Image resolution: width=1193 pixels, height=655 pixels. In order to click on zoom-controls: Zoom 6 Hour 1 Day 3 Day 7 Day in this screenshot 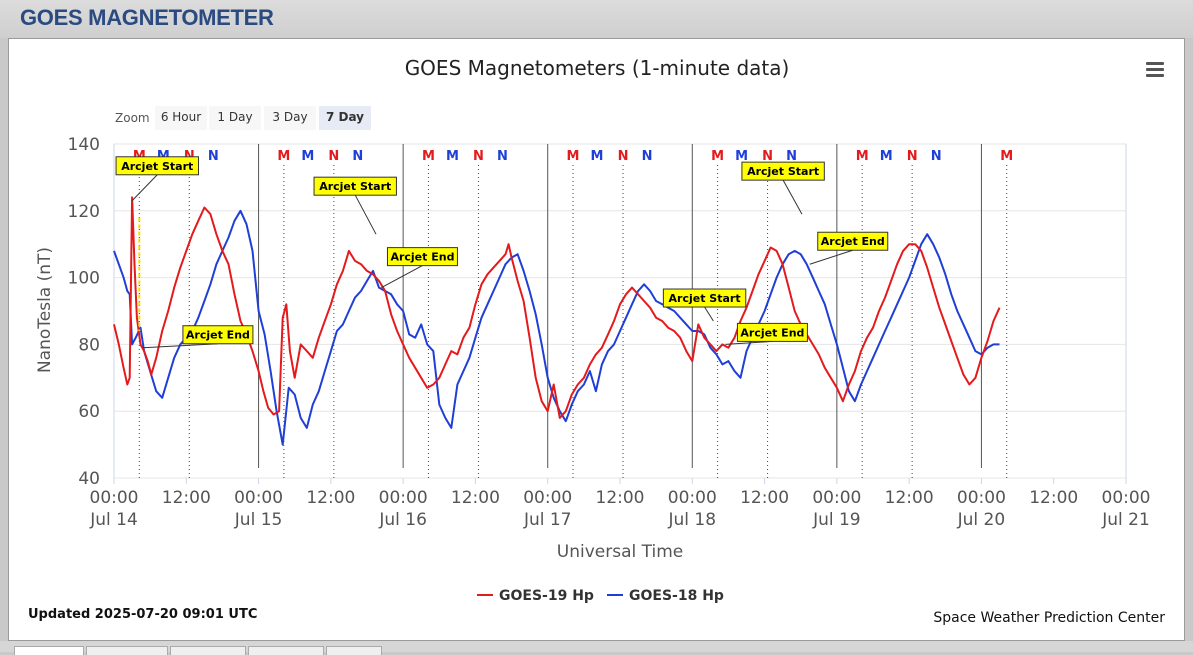, I will do `click(243, 118)`.